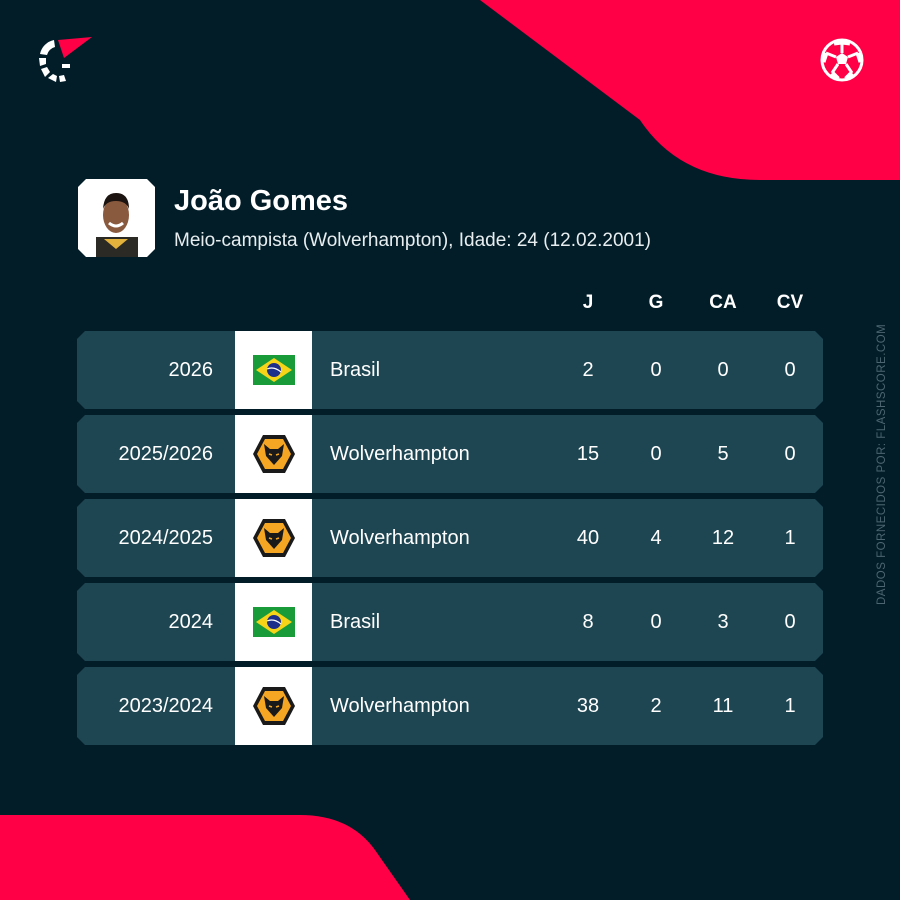 The width and height of the screenshot is (900, 900). I want to click on yellow-cards-value: 5, so click(723, 454).